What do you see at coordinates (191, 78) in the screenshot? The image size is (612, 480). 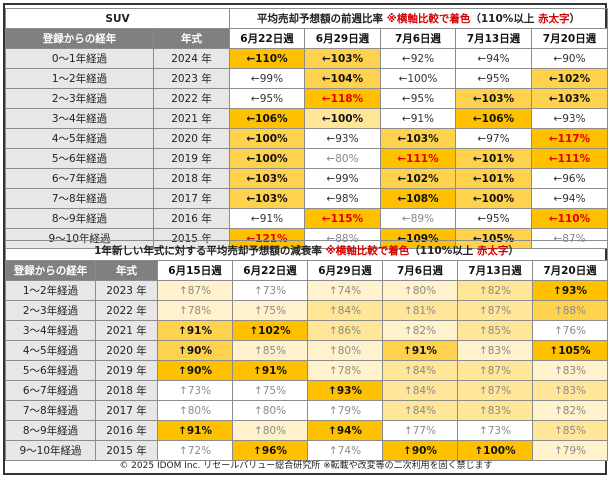 I see `model-year: 2023 年` at bounding box center [191, 78].